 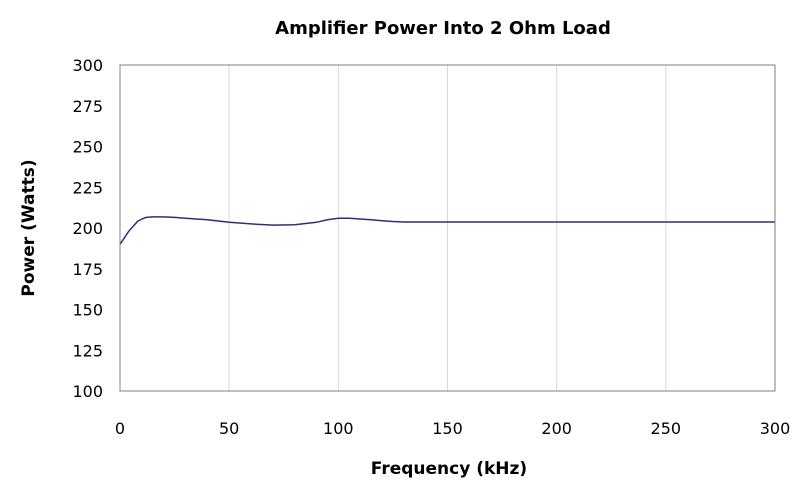 I want to click on x-tick-label: 200, so click(x=556, y=428).